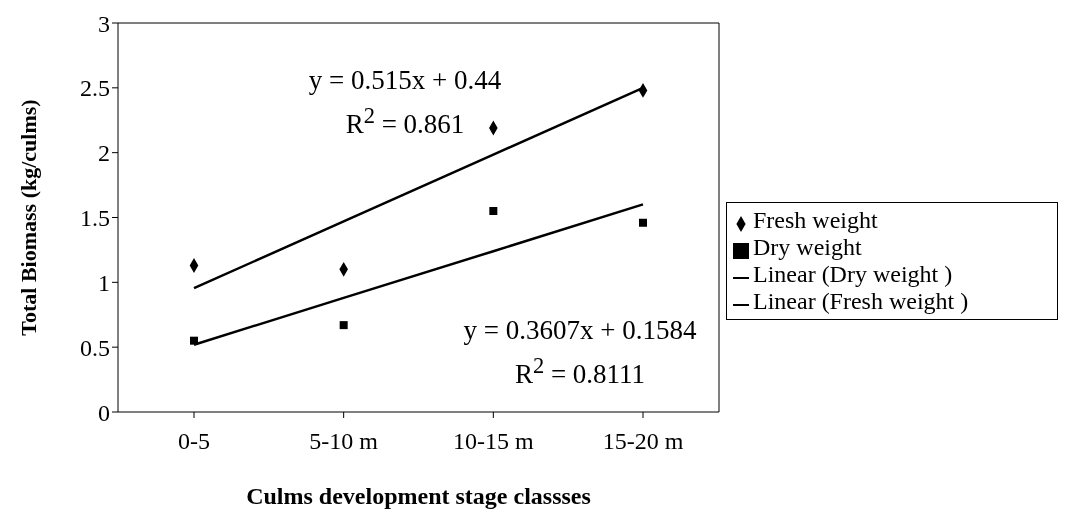  Describe the element at coordinates (580, 330) in the screenshot. I see `annotation: y = 0.3607x + 0.1584` at that location.